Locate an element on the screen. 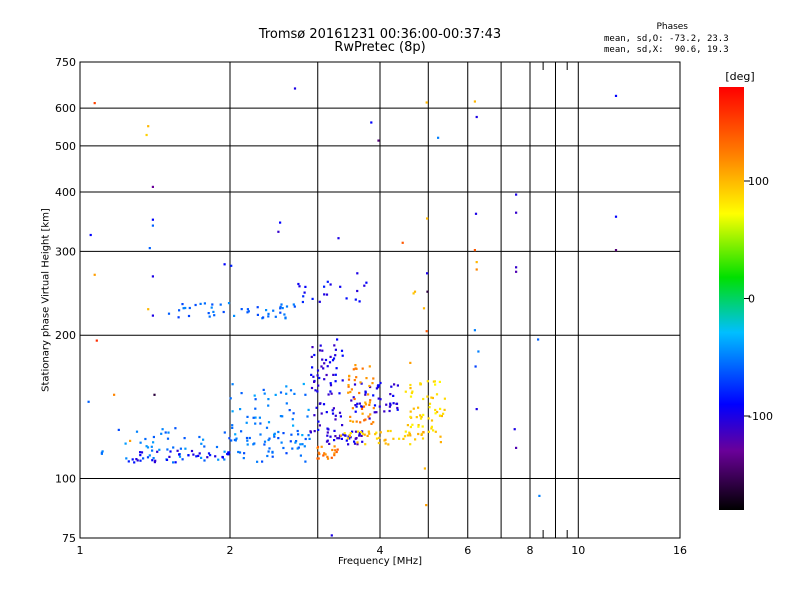 The height and width of the screenshot is (600, 800). colorbar-unit: [deg] is located at coordinates (740, 76).